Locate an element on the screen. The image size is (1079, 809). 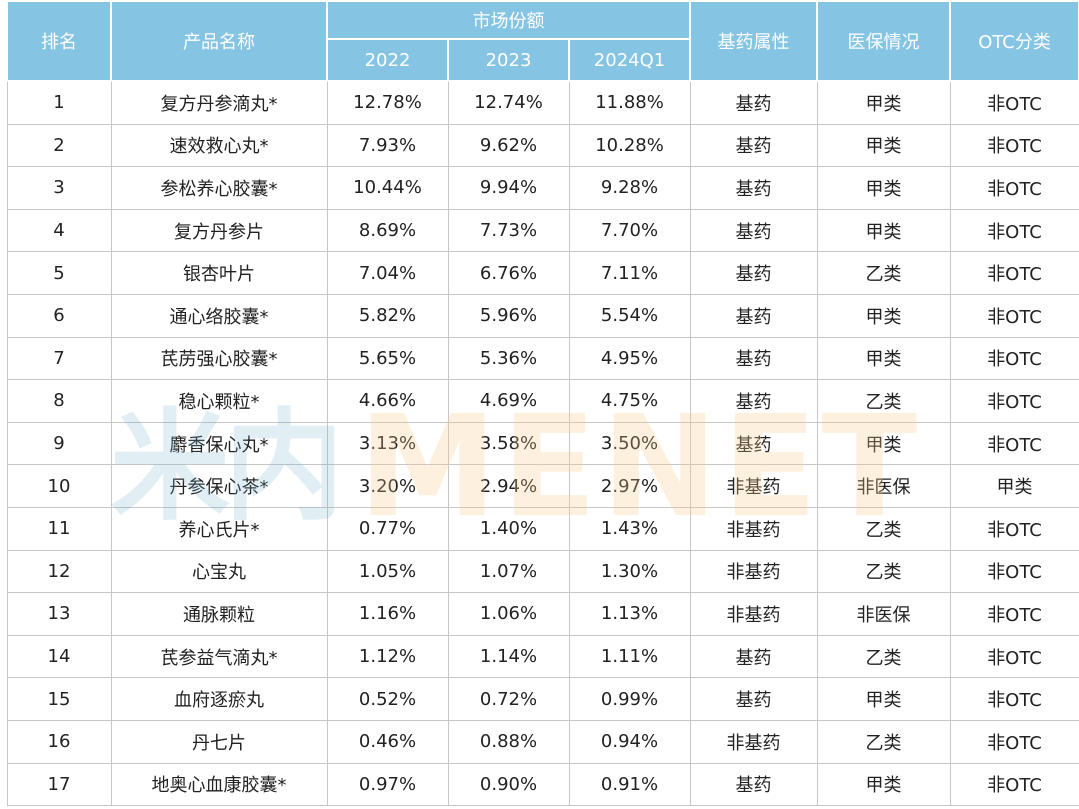
table-row: 2 速效救心丸* 7.93% 9.62% 10.28% 基药 甲类 非OTC is located at coordinates (542, 145).